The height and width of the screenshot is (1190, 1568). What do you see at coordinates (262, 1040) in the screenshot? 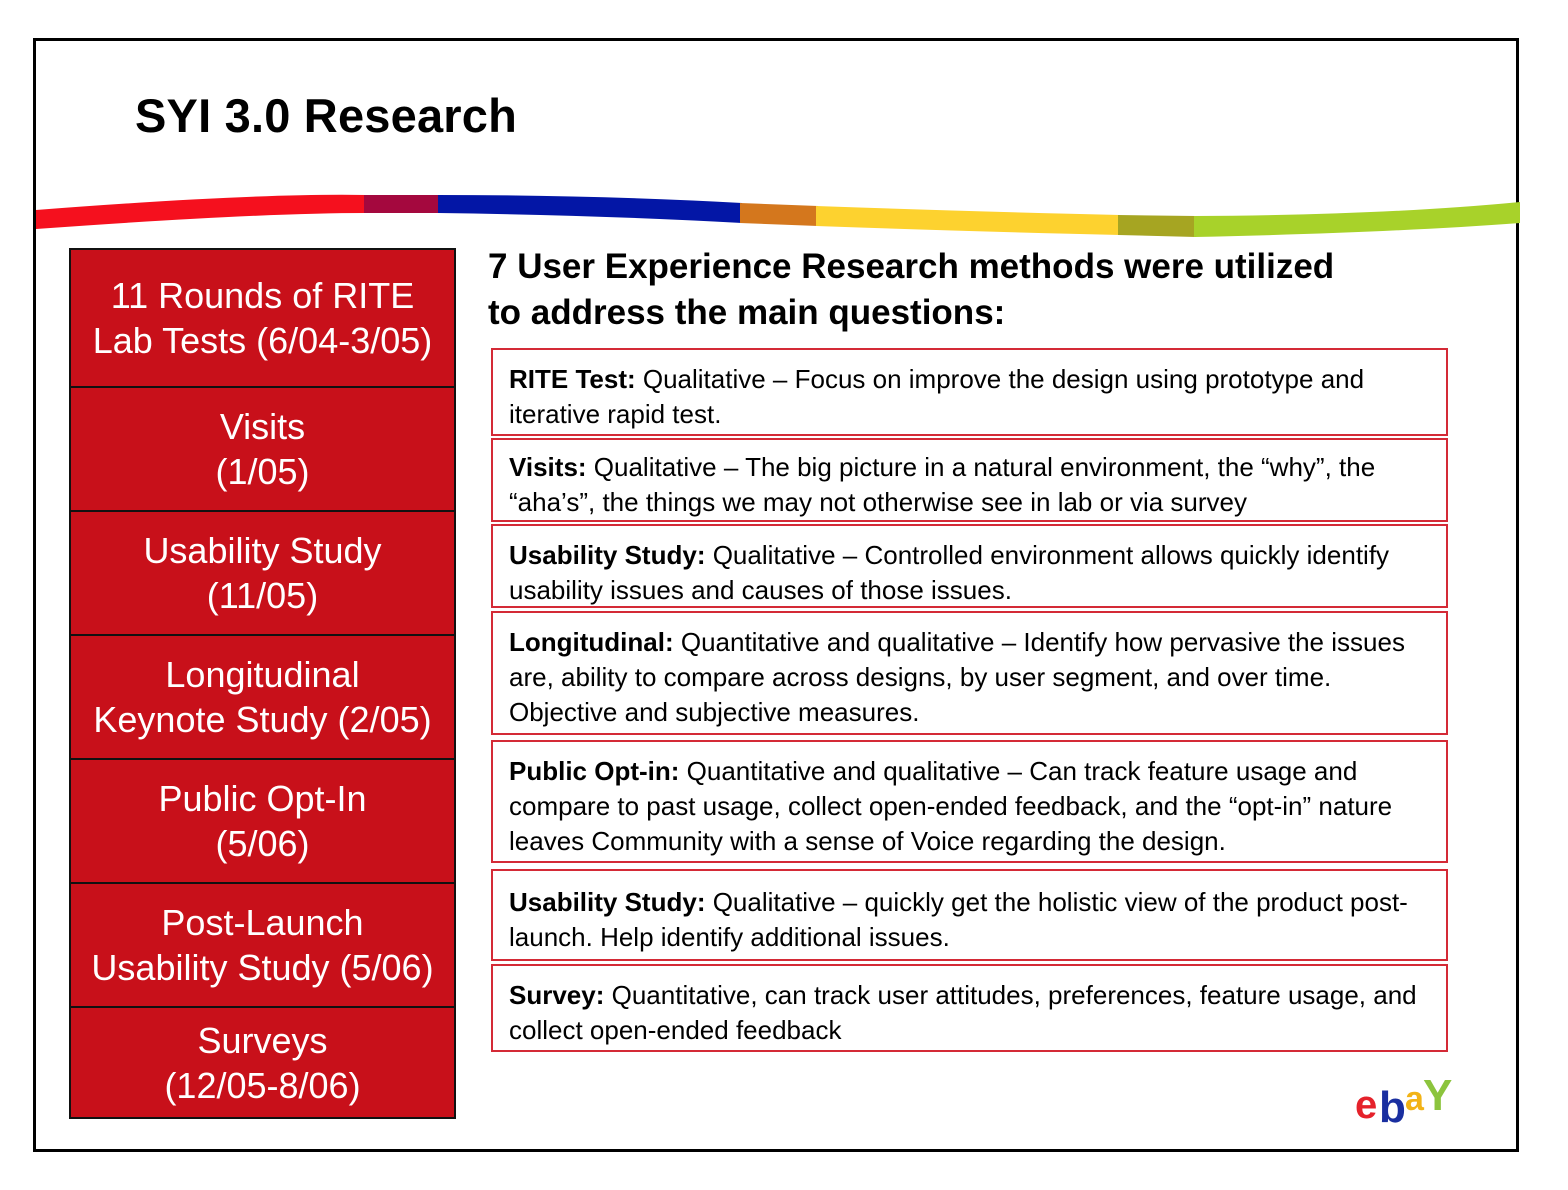
I see `timeline-item-line1: Surveys` at bounding box center [262, 1040].